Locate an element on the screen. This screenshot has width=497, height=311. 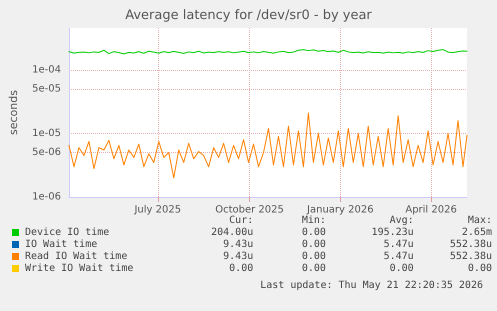
text: 195.23u is located at coordinates (392, 233).